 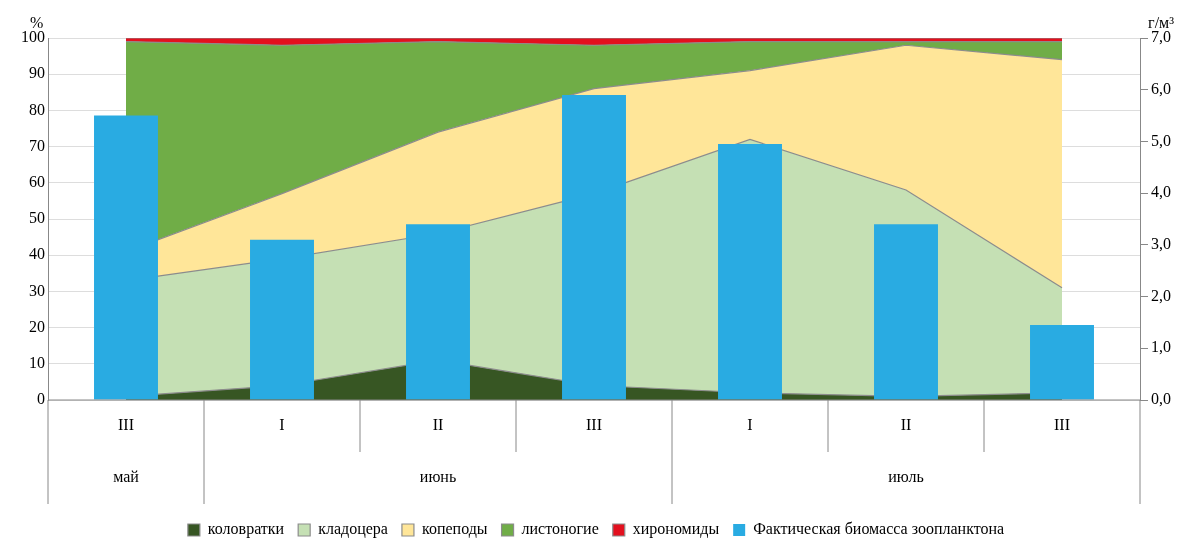 What do you see at coordinates (37, 254) in the screenshot?
I see `y-tick-label: 40` at bounding box center [37, 254].